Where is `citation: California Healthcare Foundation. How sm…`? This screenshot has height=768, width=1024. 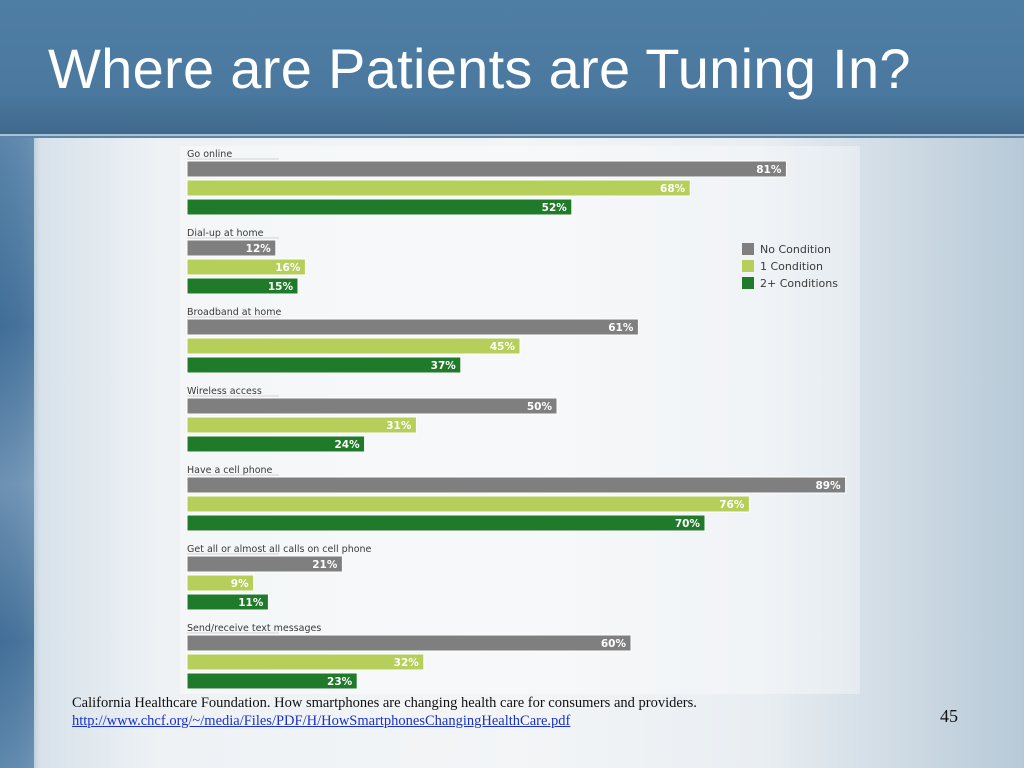 citation: California Healthcare Foundation. How sm… is located at coordinates (482, 712).